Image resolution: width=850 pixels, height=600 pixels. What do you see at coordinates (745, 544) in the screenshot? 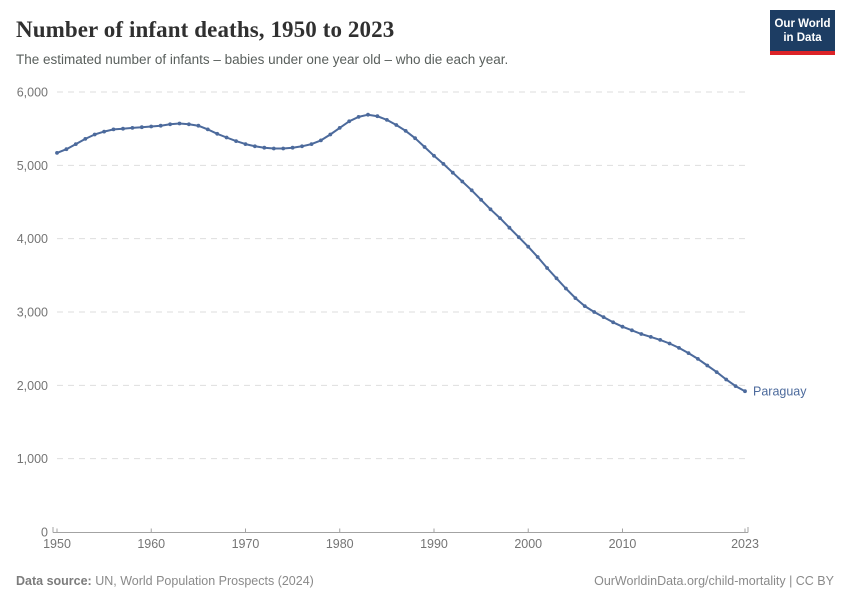
I see `x-tick-label: 2023` at bounding box center [745, 544].